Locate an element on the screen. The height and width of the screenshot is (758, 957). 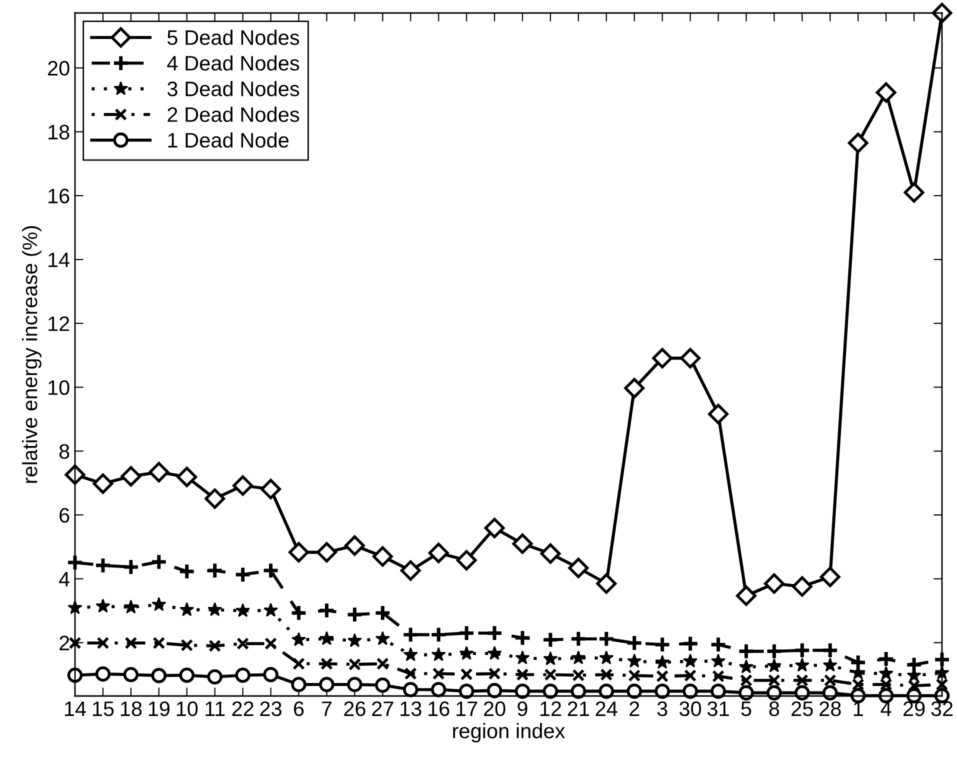
x-tick-label: 4 is located at coordinates (886, 709).